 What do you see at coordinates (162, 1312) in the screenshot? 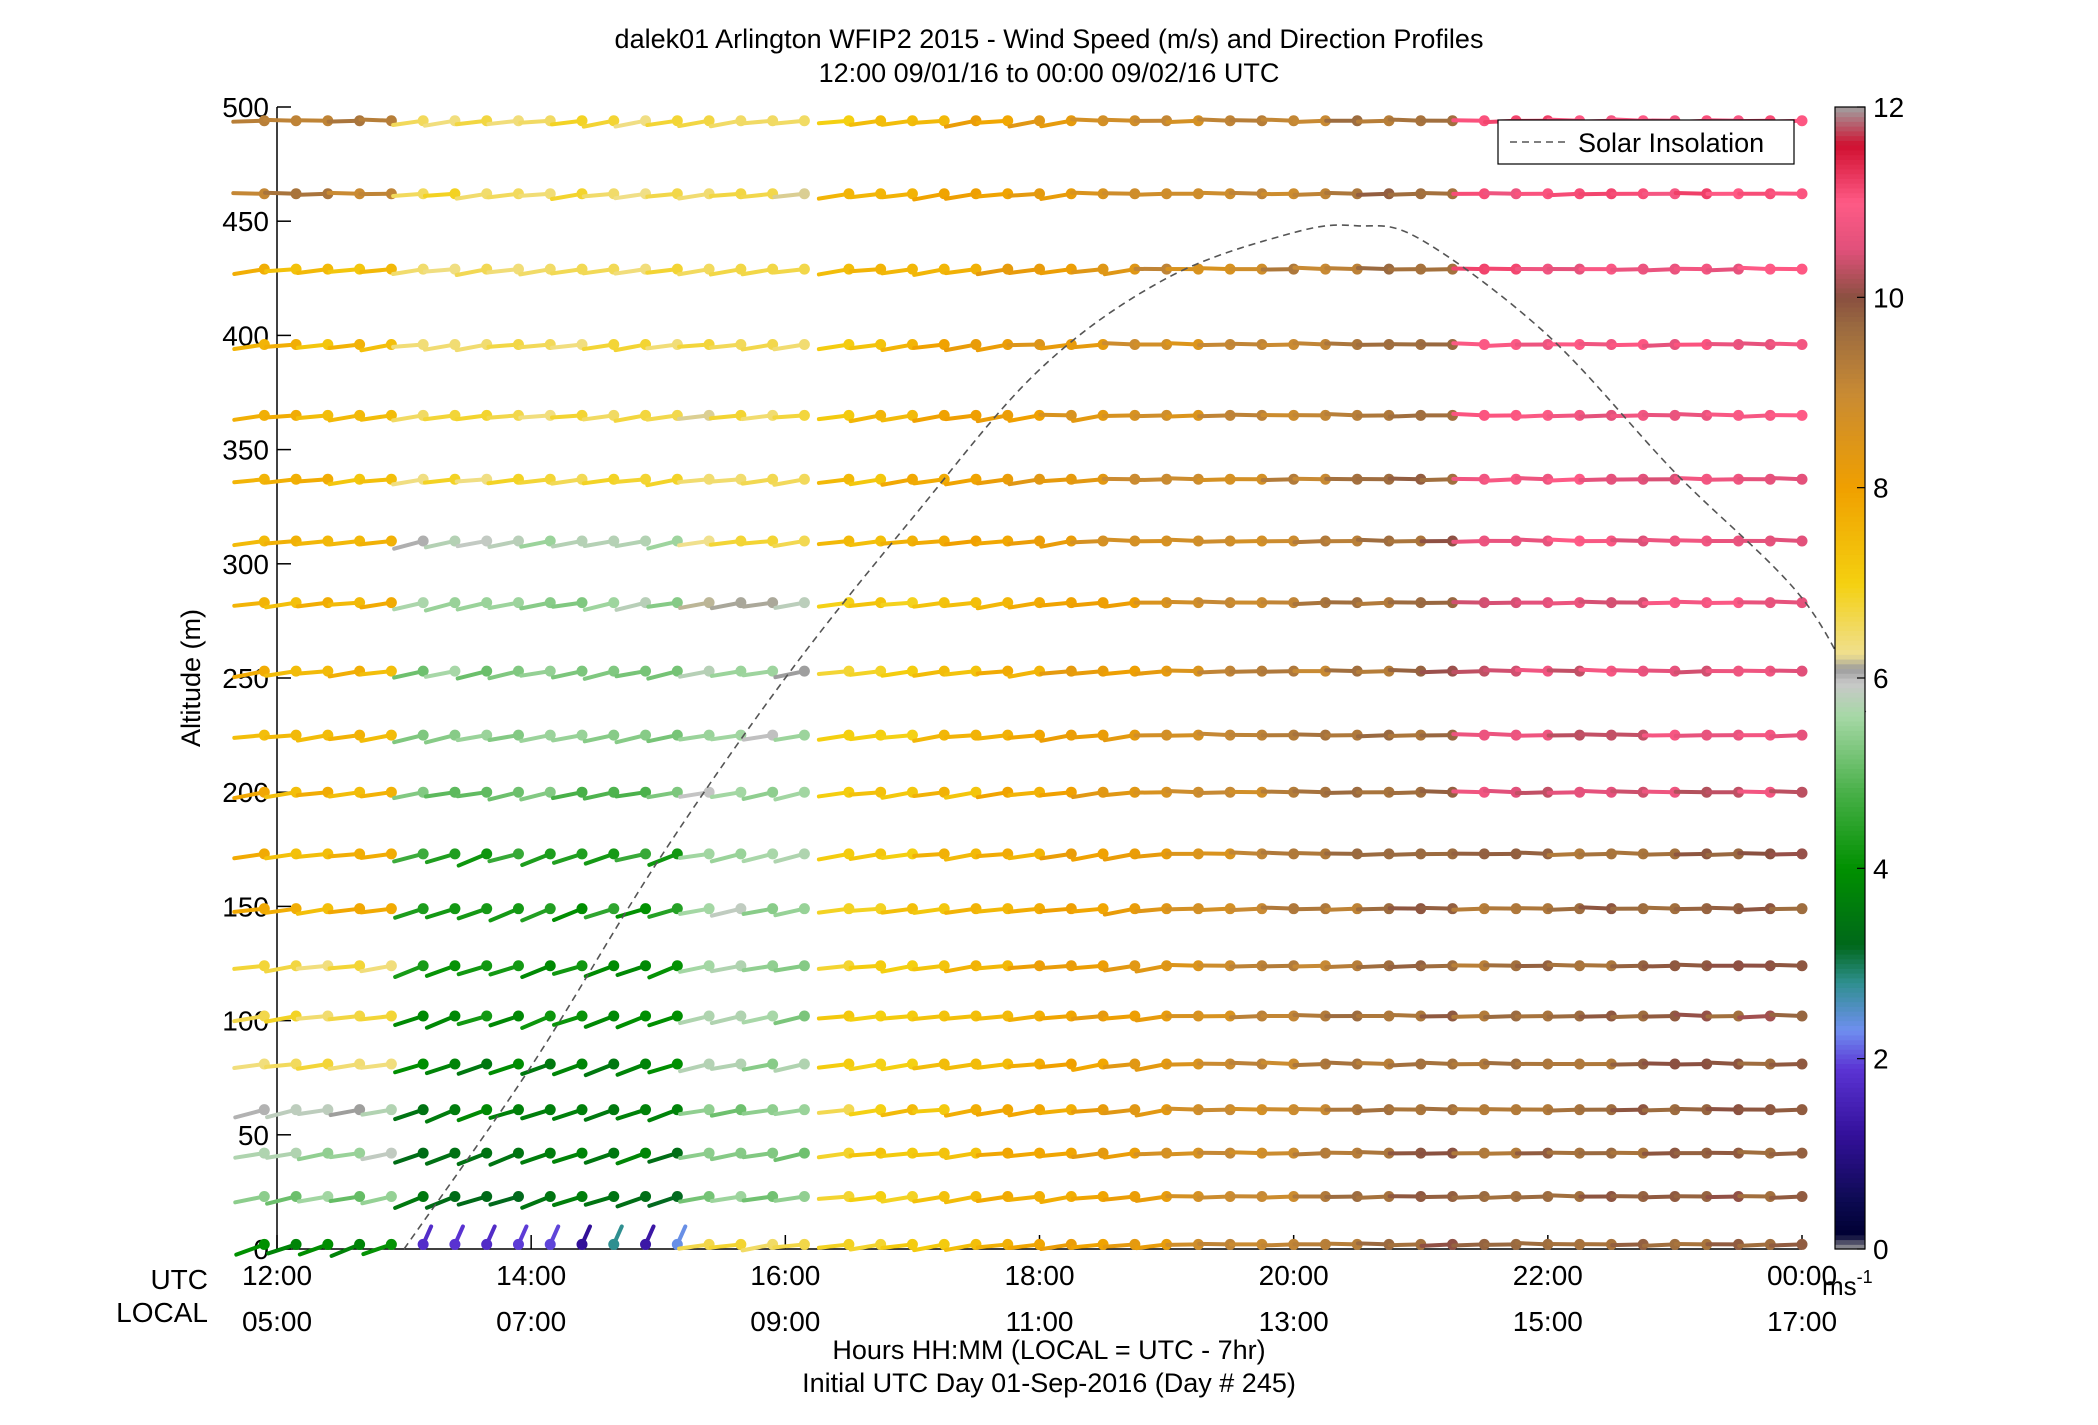
I see `x-row-label-local: LOCAL` at bounding box center [162, 1312].